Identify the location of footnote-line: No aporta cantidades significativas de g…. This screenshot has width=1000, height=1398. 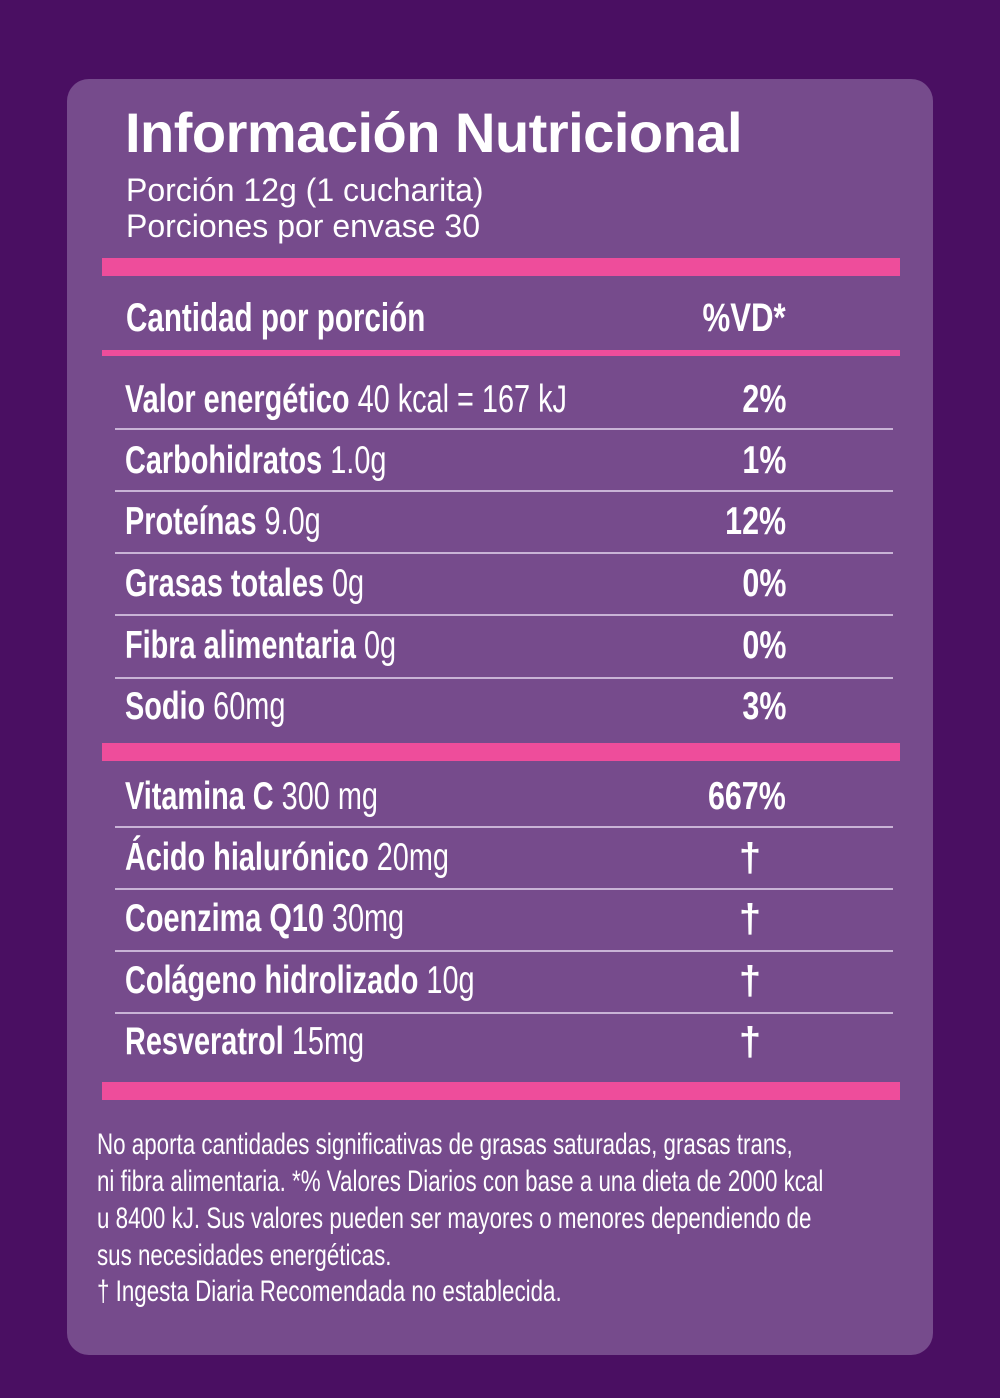
(445, 1144).